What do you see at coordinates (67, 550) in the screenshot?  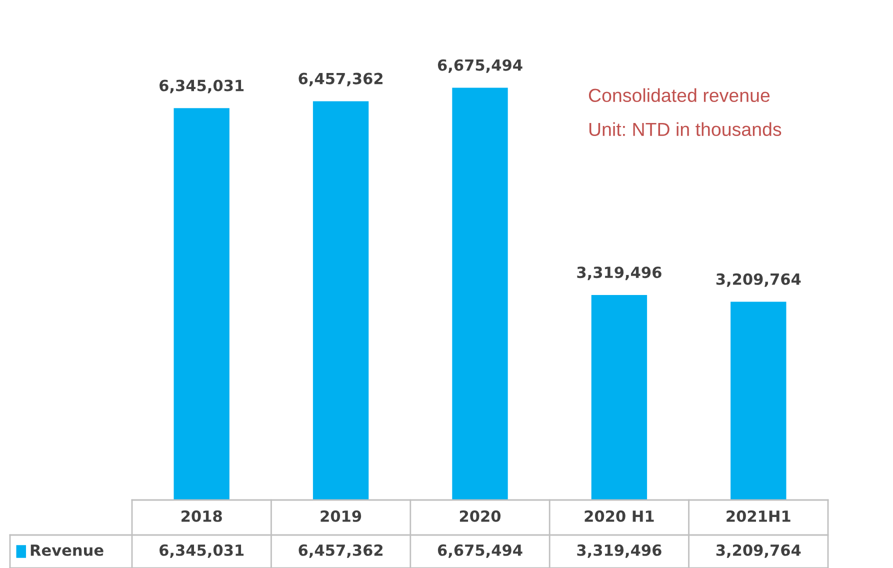 I see `legend-label: Revenue` at bounding box center [67, 550].